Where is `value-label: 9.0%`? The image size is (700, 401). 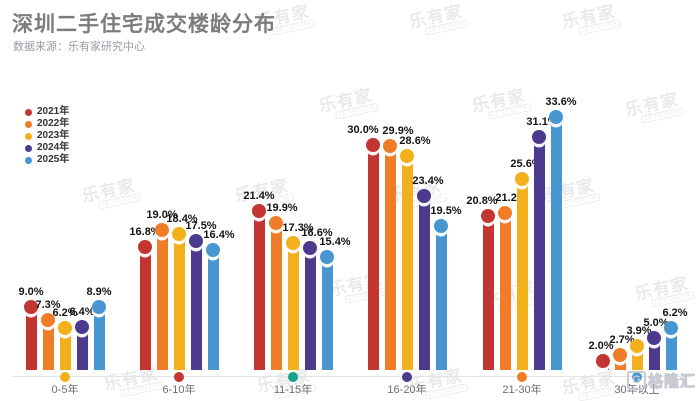 value-label: 9.0% is located at coordinates (31, 291).